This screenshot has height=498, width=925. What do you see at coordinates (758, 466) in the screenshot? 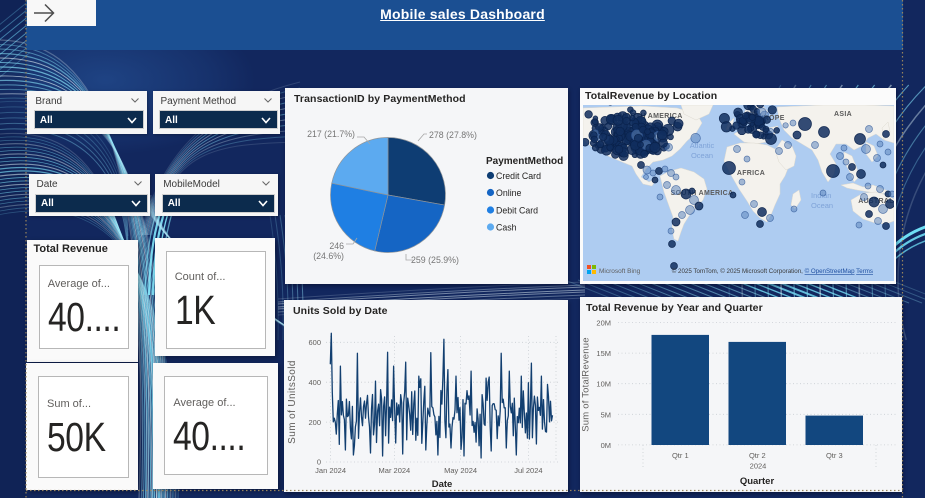
I see `svg-text: 2024` at bounding box center [758, 466].